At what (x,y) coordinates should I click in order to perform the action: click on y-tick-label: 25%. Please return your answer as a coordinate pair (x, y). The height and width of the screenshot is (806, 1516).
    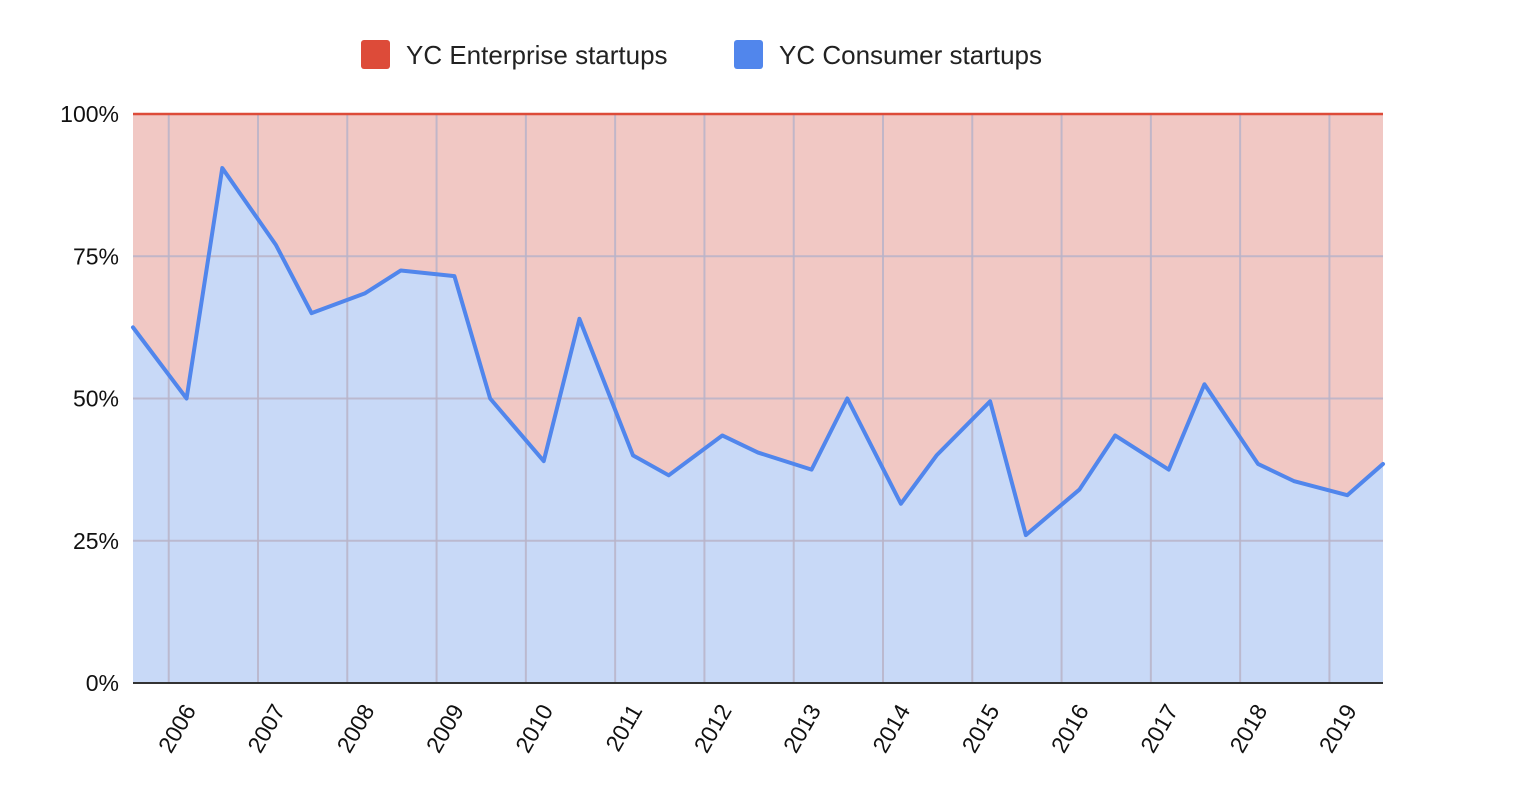
    Looking at the image, I should click on (96, 541).